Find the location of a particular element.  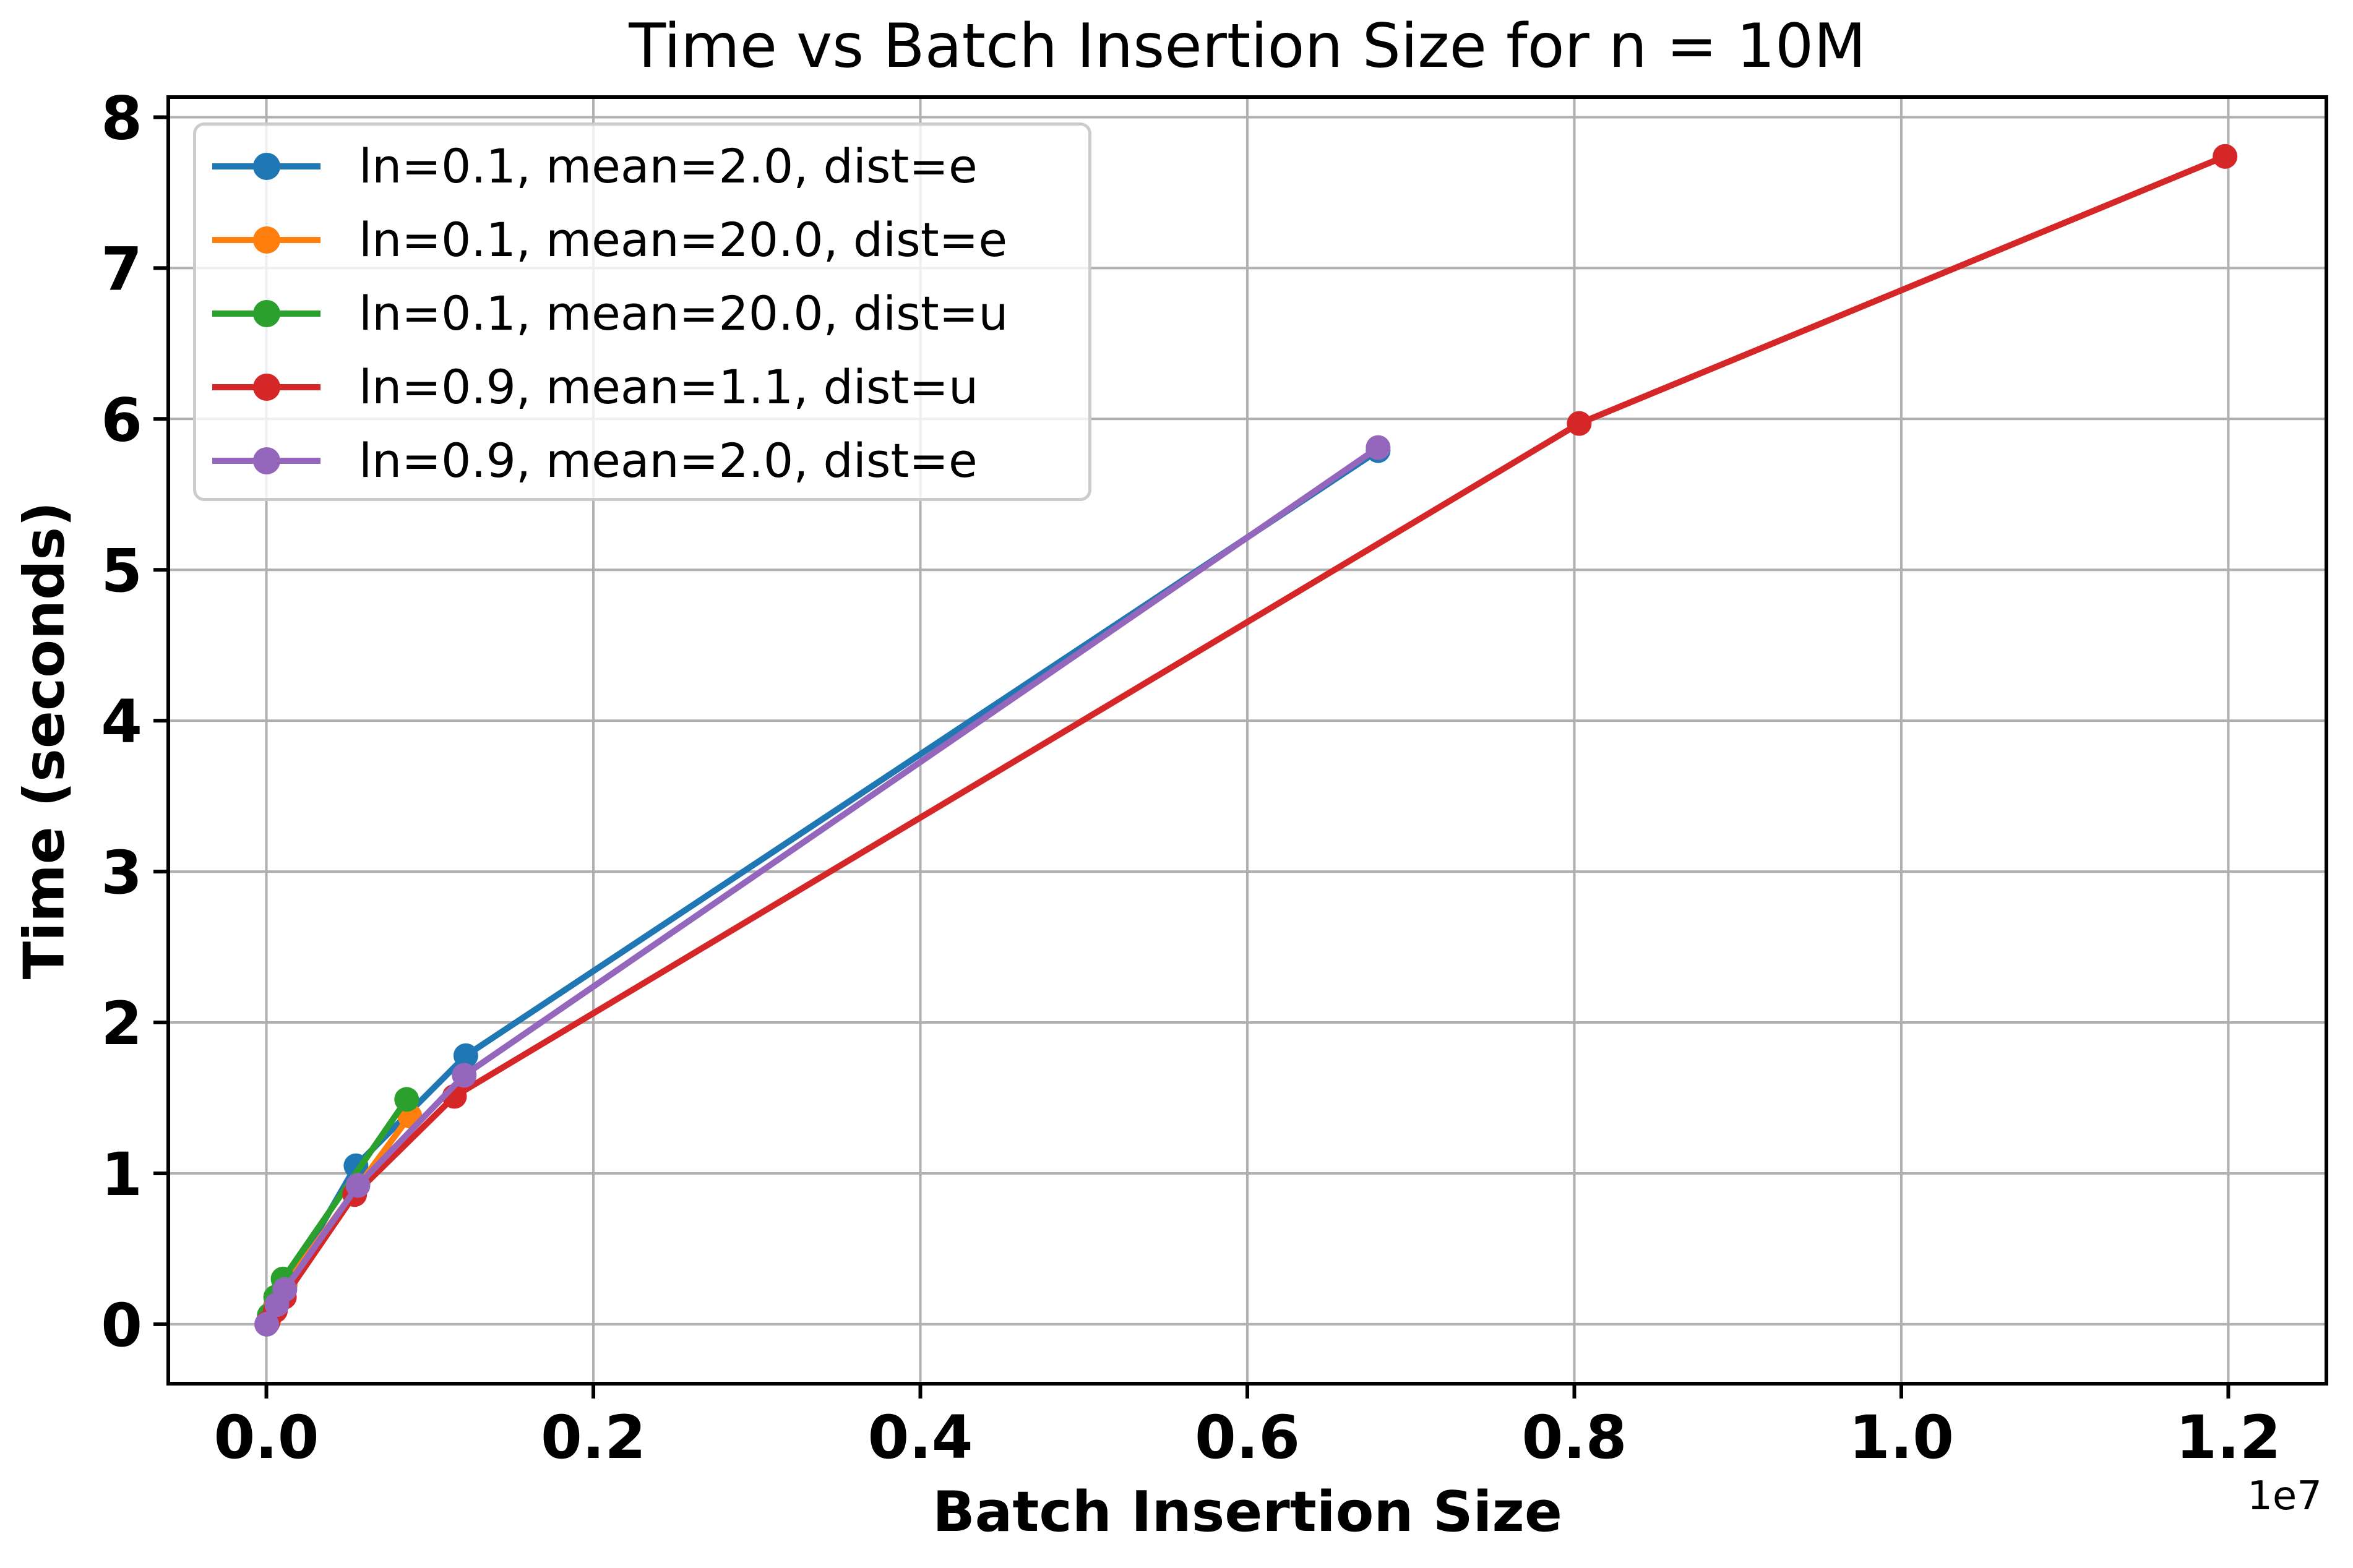

y-axis-label: Time (seconds) is located at coordinates (45, 740).